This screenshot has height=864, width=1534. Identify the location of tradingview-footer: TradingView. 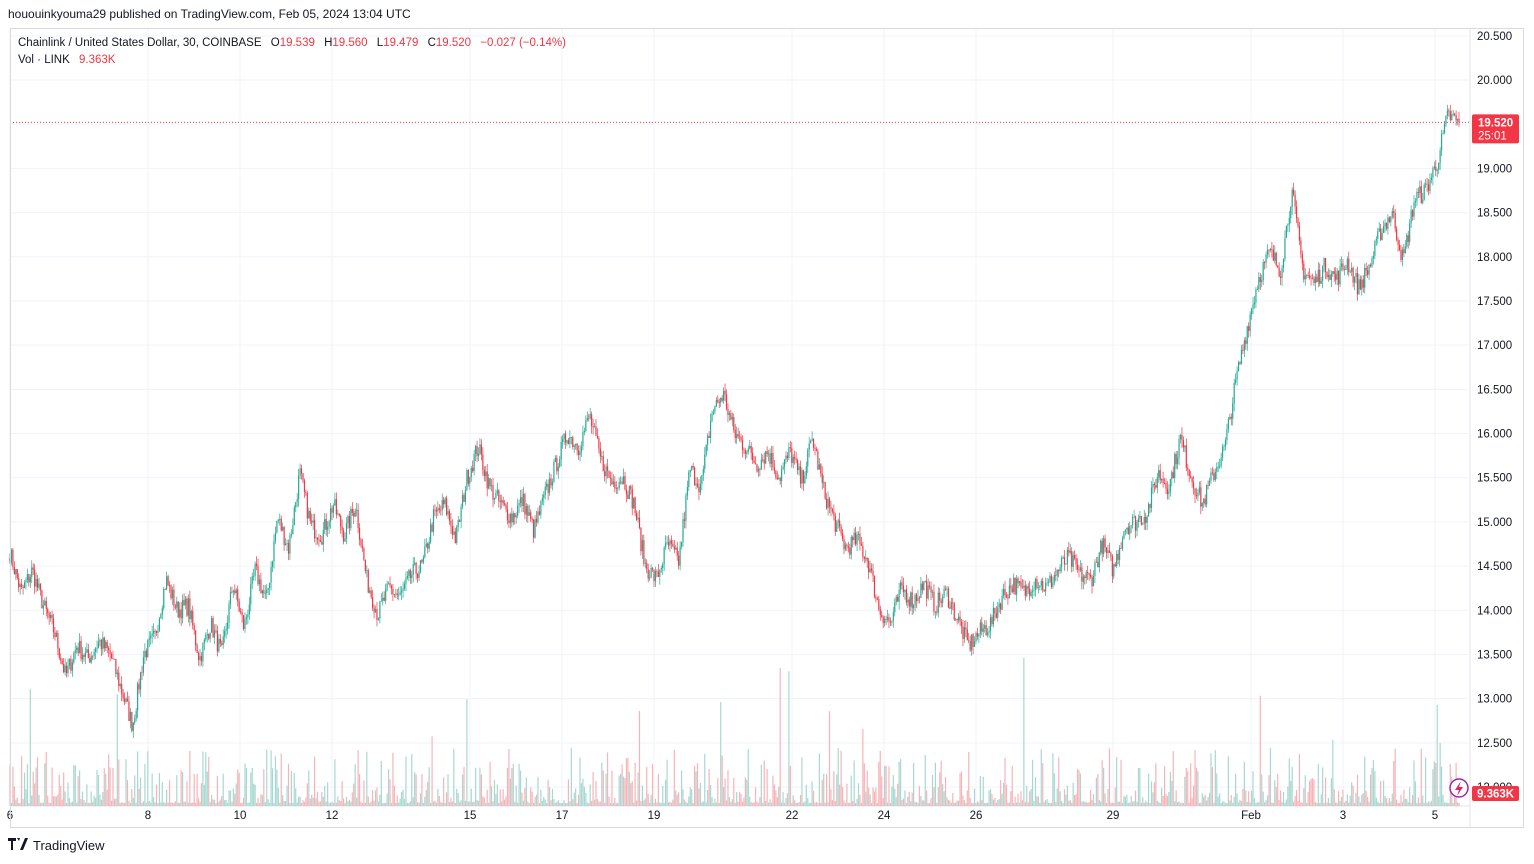
(56, 845).